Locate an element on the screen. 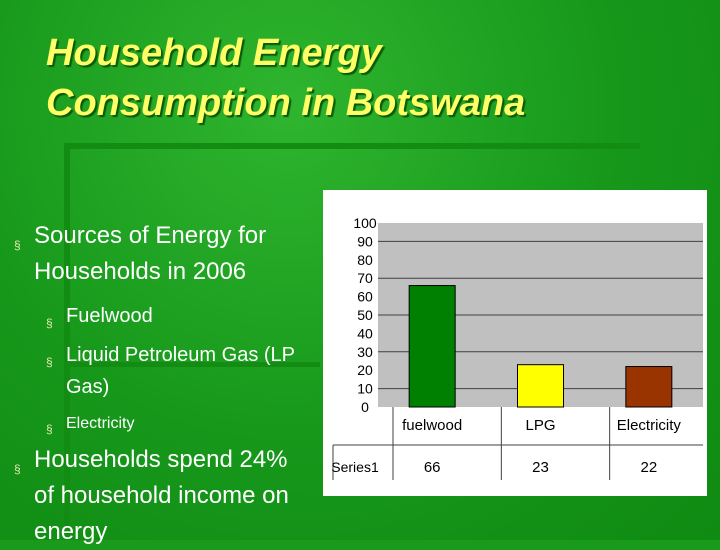 The width and height of the screenshot is (720, 550). bullet-lpg-text: Liquid Petroleum Gas (LP Gas) is located at coordinates (180, 371).